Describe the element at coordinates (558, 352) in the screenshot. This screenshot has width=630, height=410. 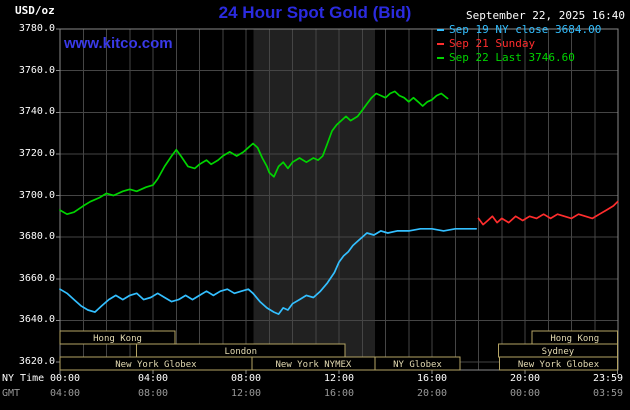
I see `session-label: Sydney` at that location.